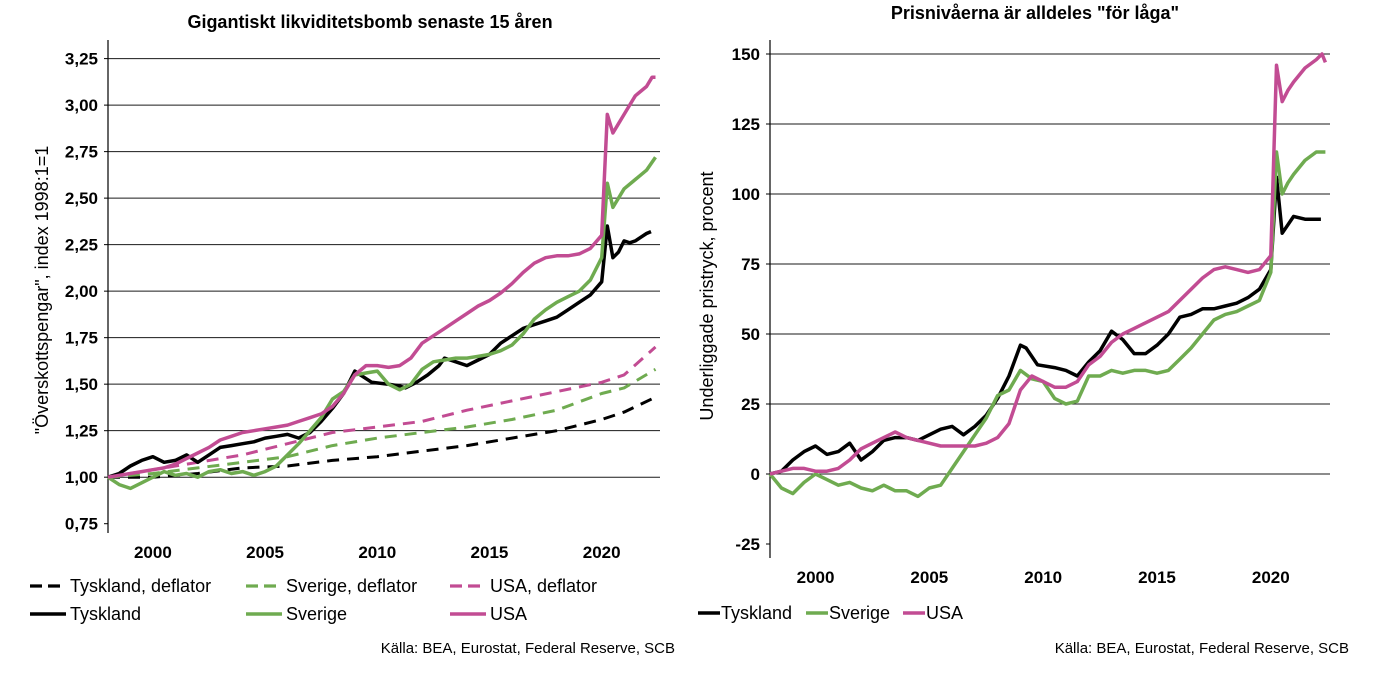 This screenshot has height=676, width=1390. I want to click on right-x-tick-label: 2020, so click(1271, 577).